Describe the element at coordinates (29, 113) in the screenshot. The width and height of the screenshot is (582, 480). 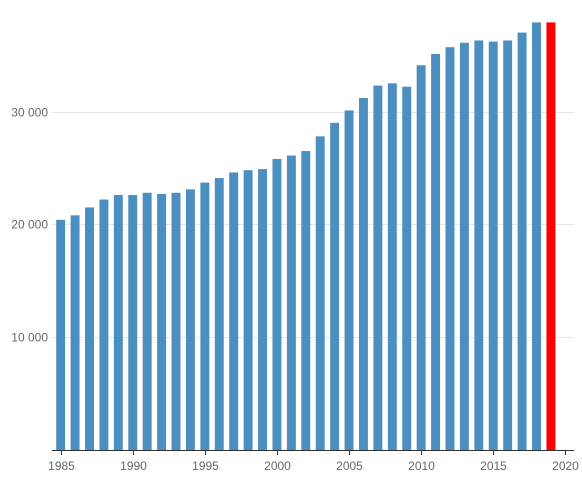
I see `y-tick-label: 30 000` at that location.